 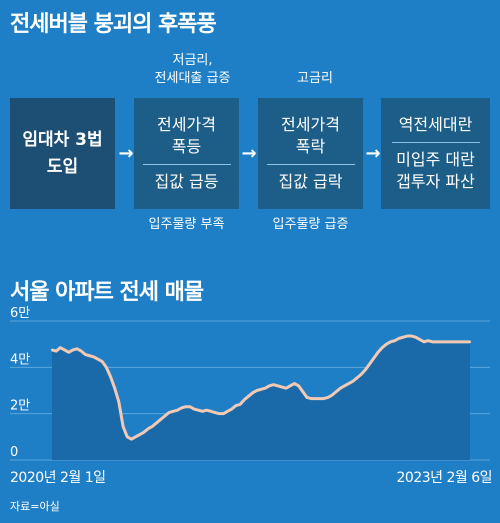 What do you see at coordinates (58, 478) in the screenshot?
I see `x-label-start: 2020년 2월 1일` at bounding box center [58, 478].